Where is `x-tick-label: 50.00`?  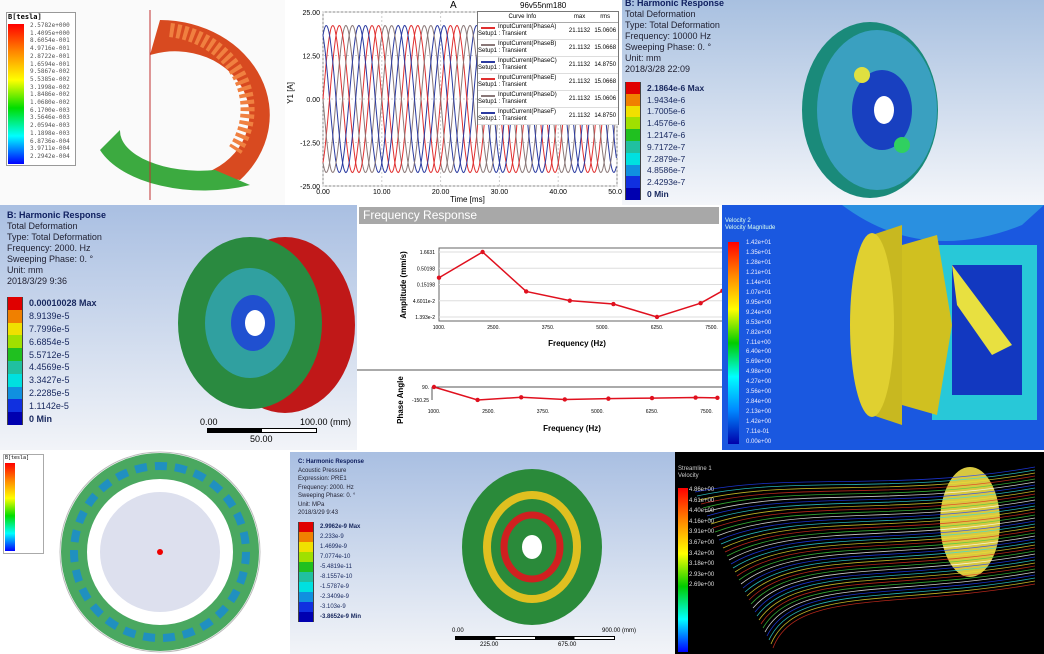
x-tick-label: 50.00 is located at coordinates (615, 192).